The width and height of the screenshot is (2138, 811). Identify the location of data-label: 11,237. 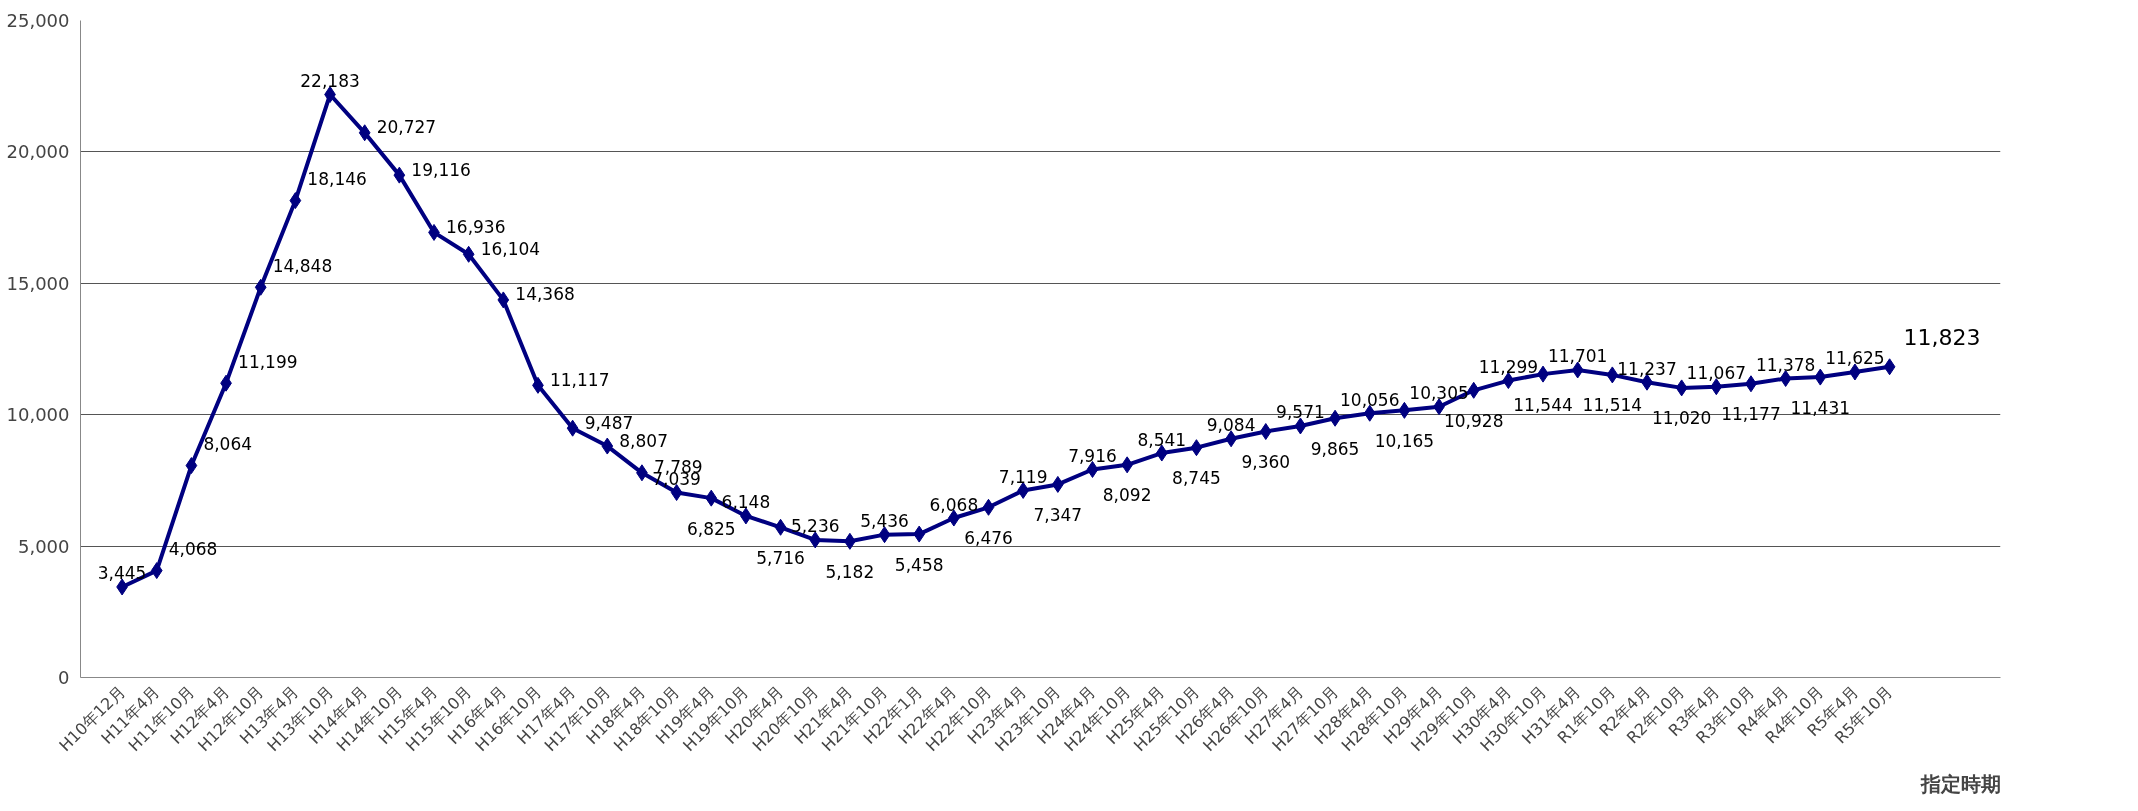
(1647, 368).